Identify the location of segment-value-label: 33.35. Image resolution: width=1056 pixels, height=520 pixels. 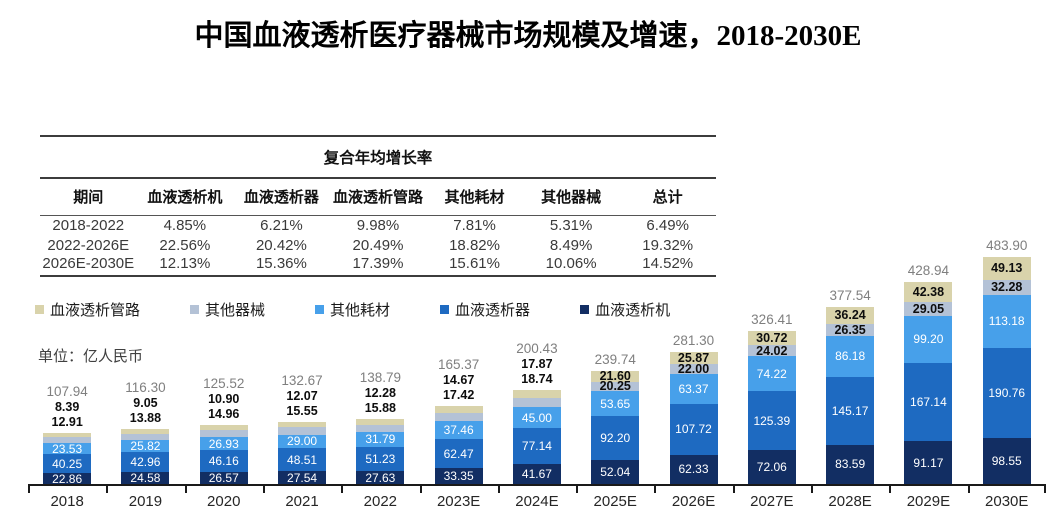
(458, 476).